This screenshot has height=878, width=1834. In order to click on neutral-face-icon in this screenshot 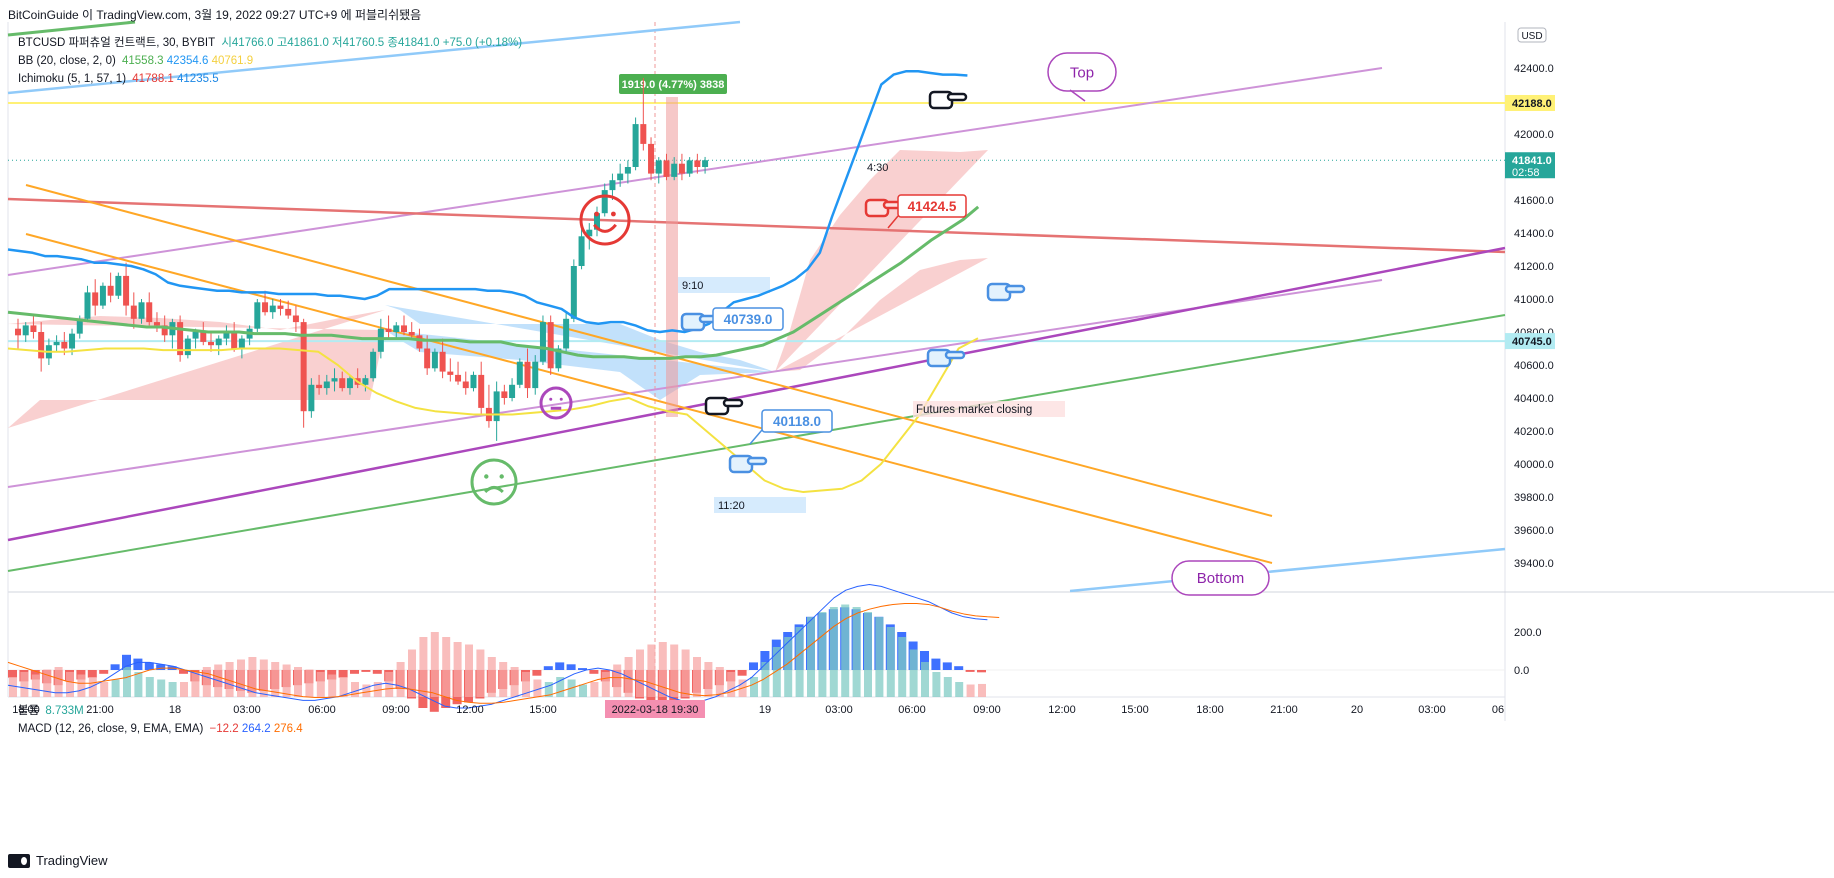, I will do `click(556, 403)`.